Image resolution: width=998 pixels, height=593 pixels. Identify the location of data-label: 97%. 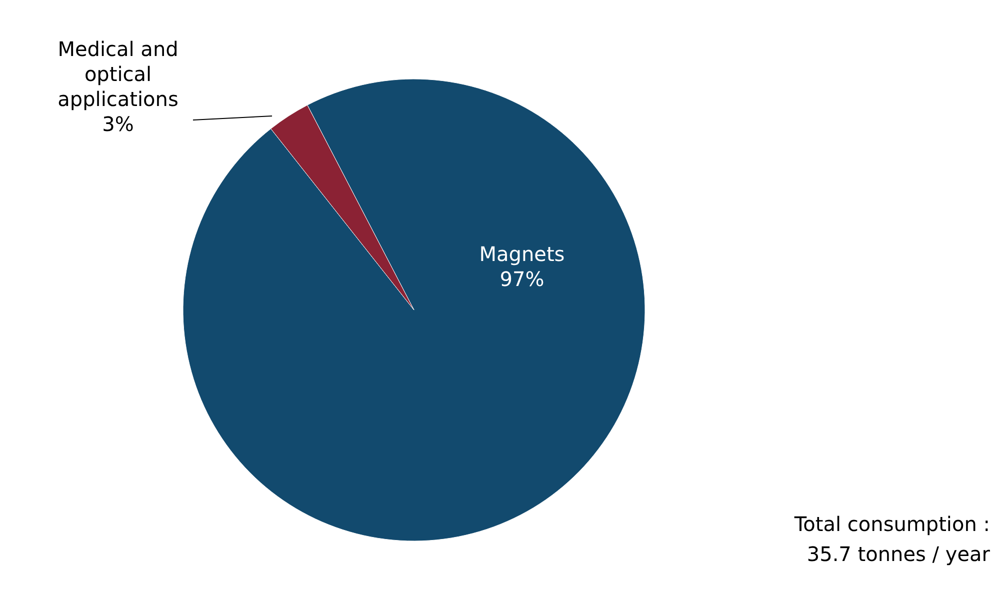
(522, 279).